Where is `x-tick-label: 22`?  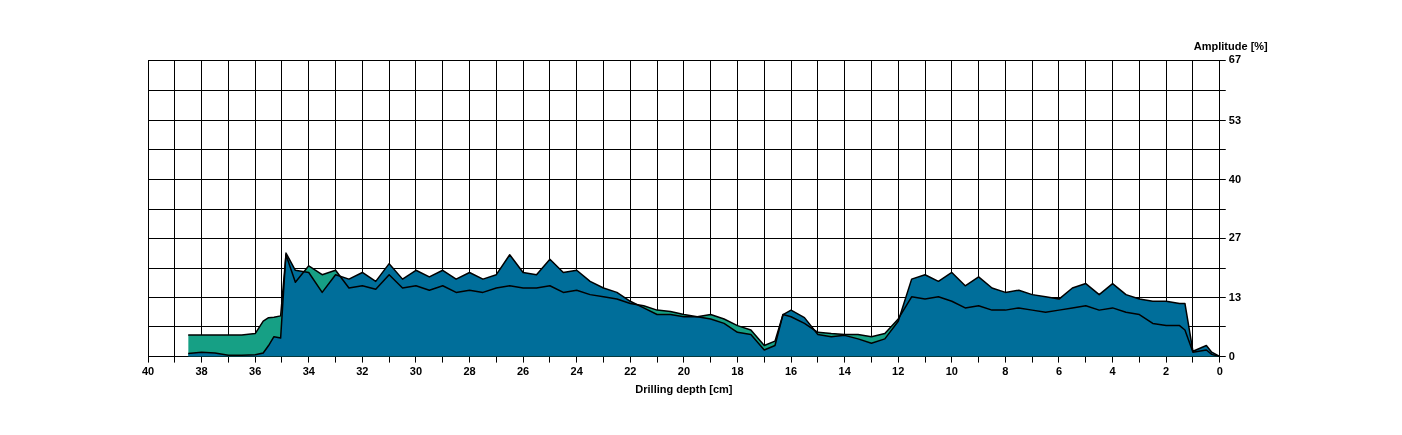
x-tick-label: 22 is located at coordinates (630, 371).